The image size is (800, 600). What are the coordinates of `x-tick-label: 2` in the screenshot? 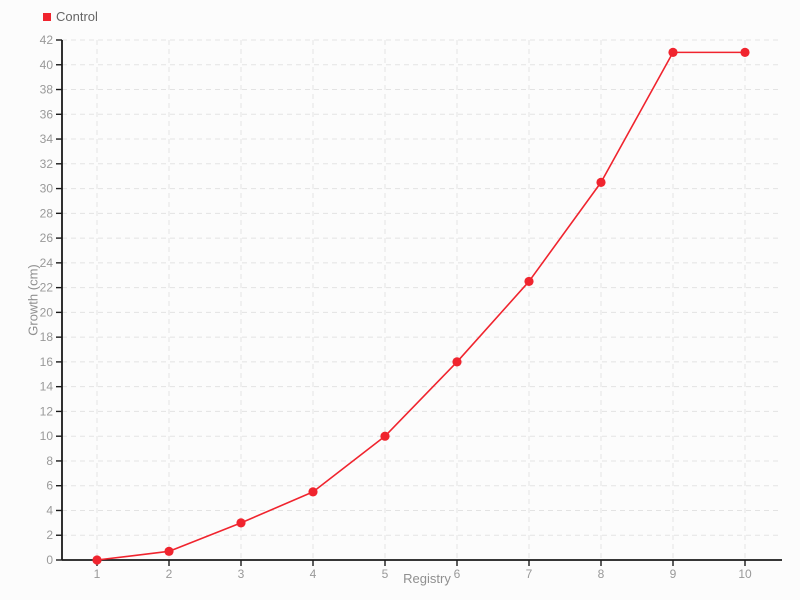 It's located at (169, 574).